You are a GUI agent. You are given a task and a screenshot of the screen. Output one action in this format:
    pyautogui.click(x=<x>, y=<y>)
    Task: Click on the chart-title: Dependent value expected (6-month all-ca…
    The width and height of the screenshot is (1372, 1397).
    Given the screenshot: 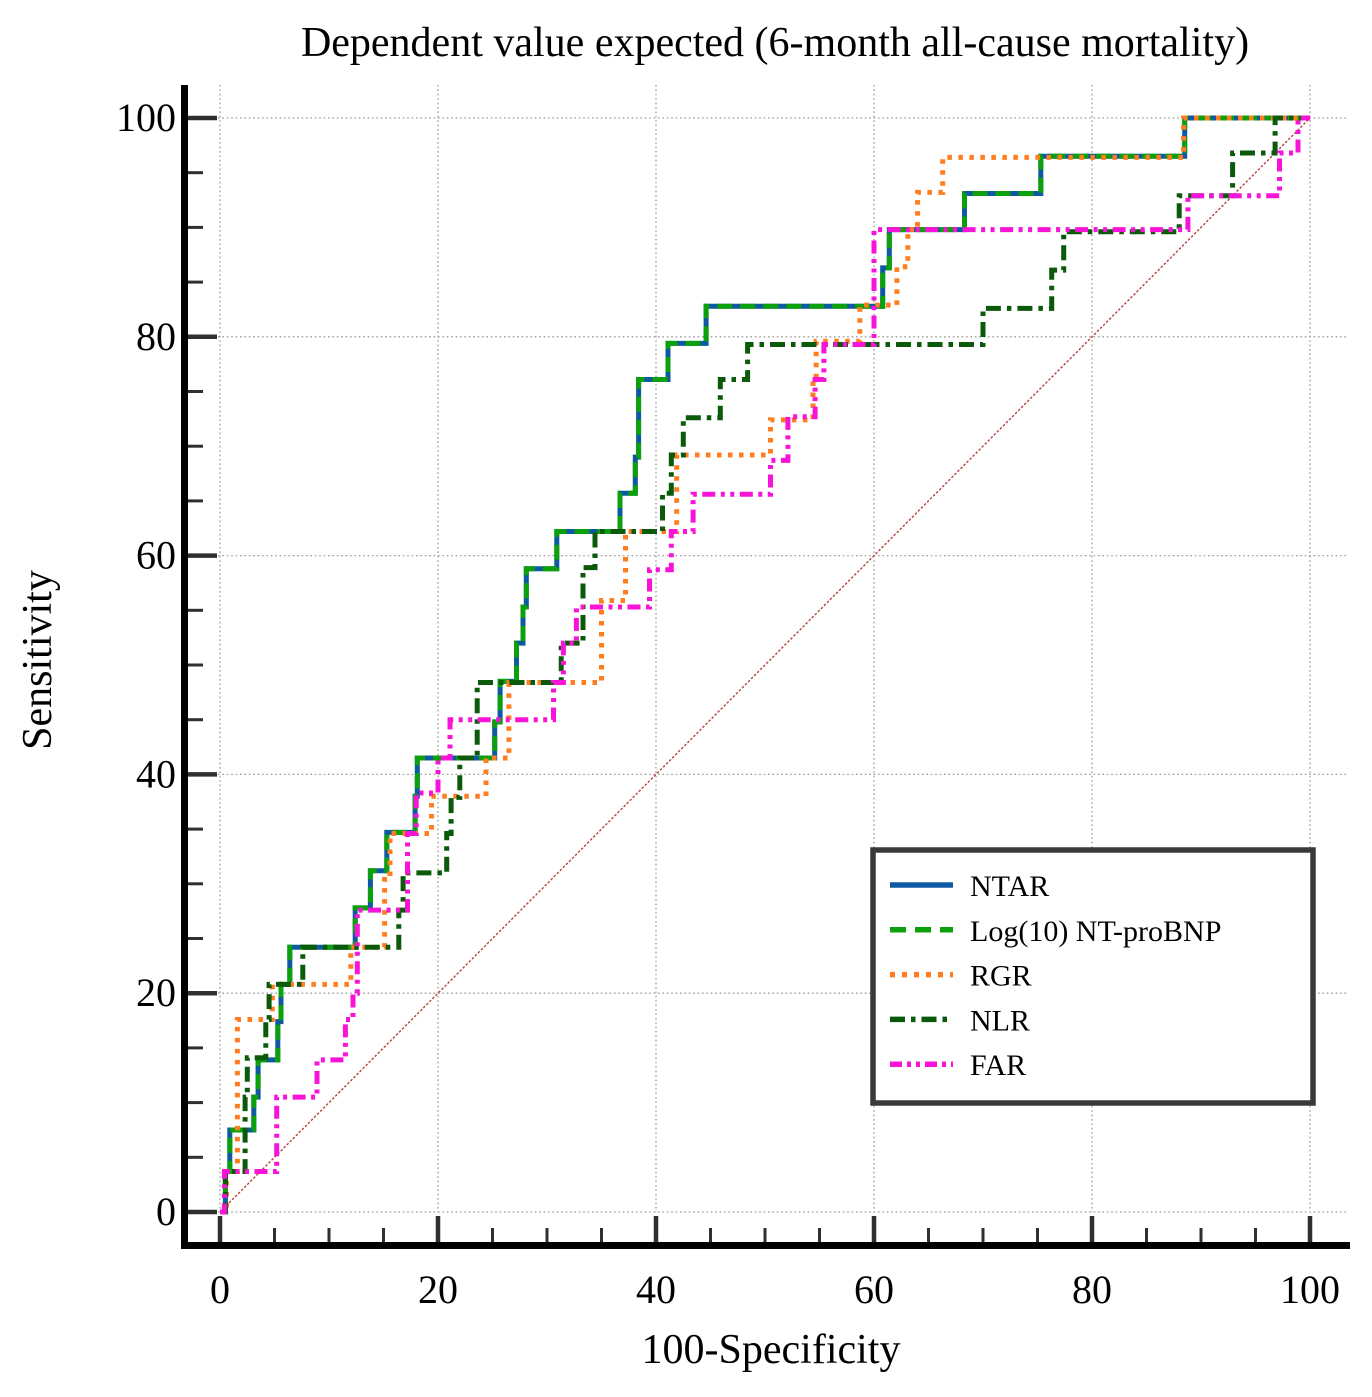 What is the action you would take?
    pyautogui.click(x=775, y=43)
    